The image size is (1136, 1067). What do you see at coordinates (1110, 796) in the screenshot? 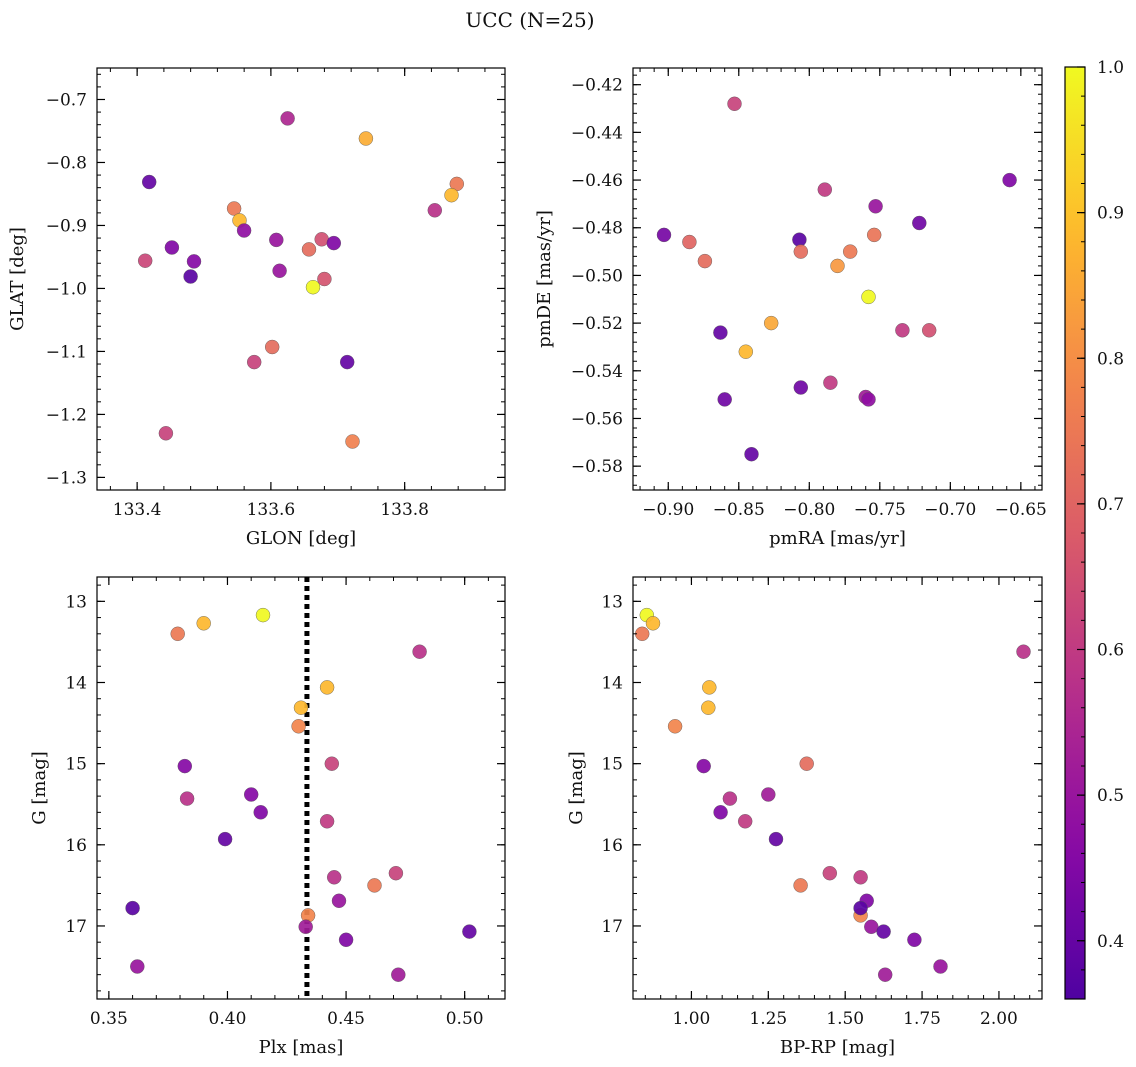
I see `colorbar-tick-label: 0.5` at bounding box center [1110, 796].